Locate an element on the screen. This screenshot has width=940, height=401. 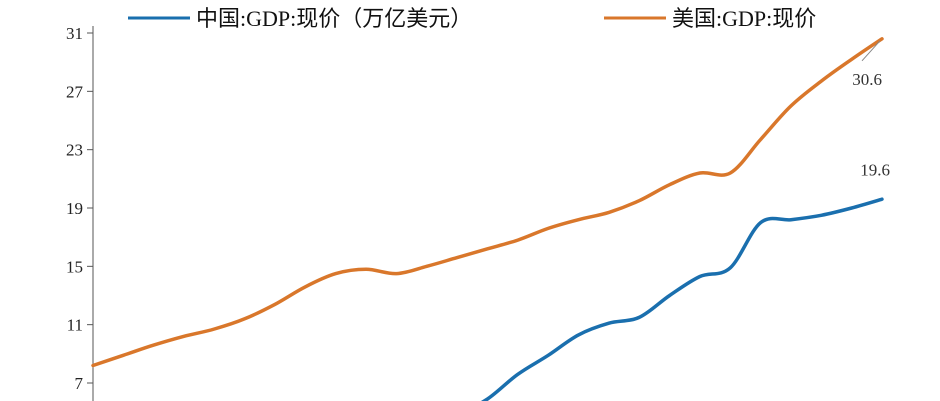
y-tick-label: 7 is located at coordinates (79, 383).